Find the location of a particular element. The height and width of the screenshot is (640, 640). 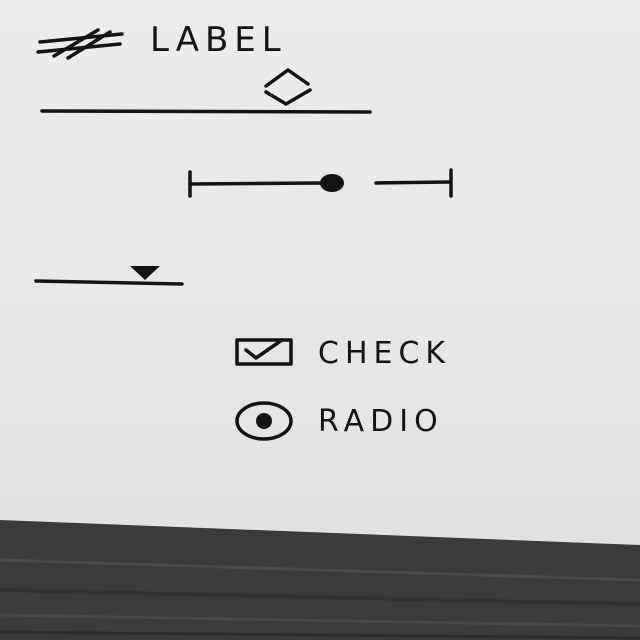

text-field-underline is located at coordinates (208, 111).